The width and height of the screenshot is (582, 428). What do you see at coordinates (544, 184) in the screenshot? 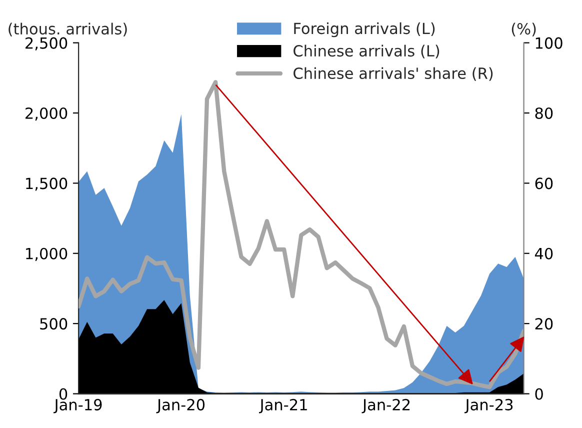
I see `y2-tick-label: 60` at bounding box center [544, 184].